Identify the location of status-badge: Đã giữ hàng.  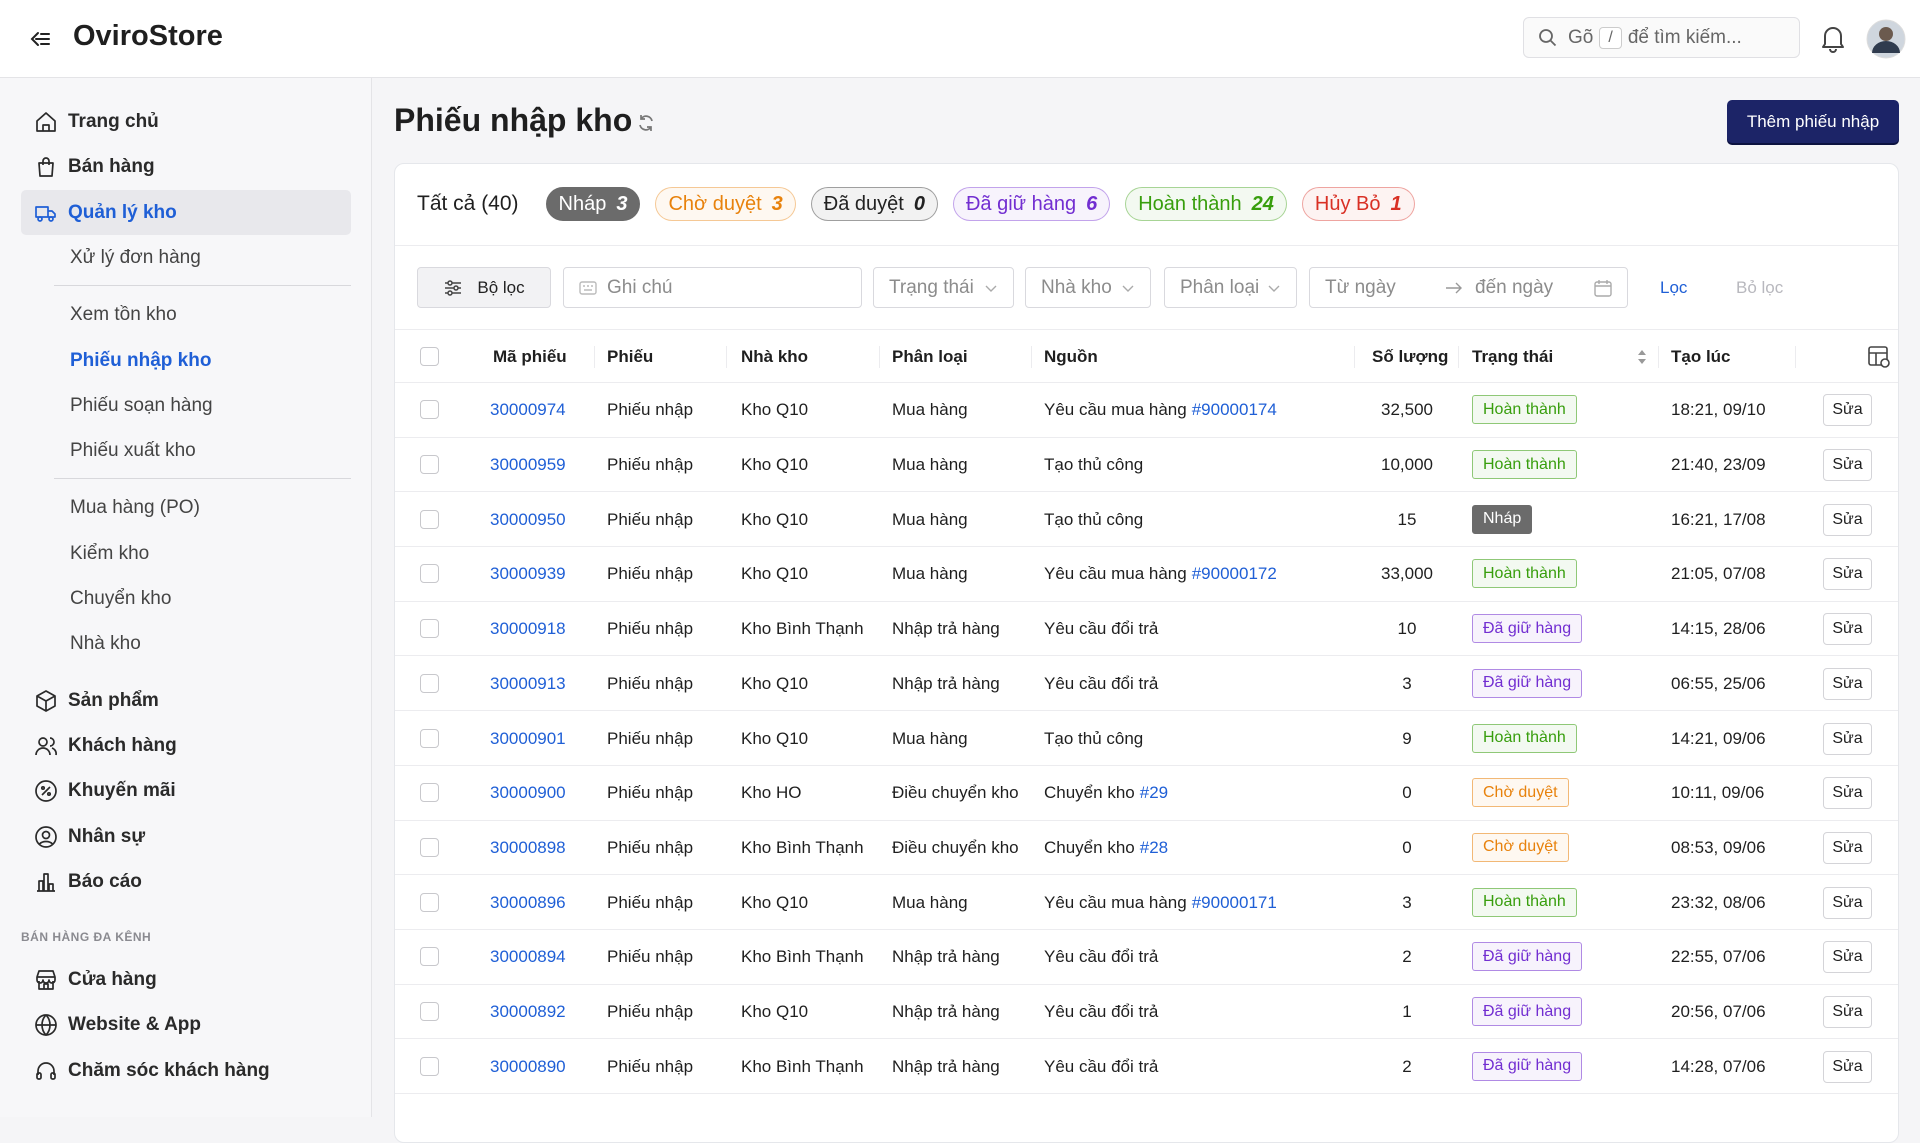
(1527, 629).